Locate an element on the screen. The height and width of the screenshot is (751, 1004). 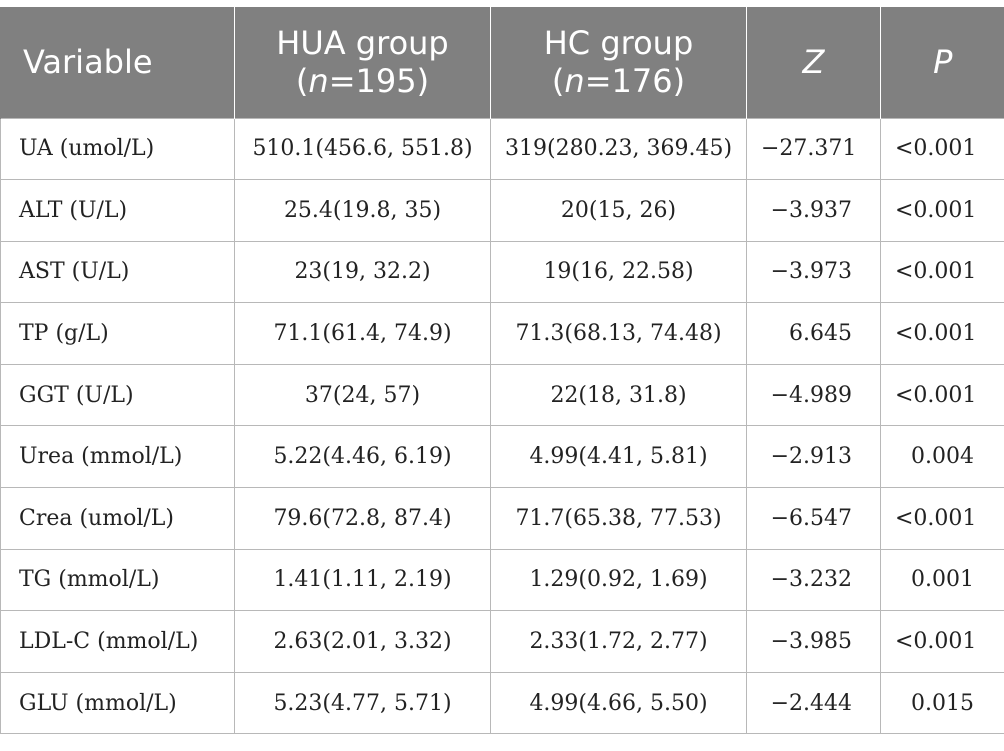
header-p-label: P is located at coordinates (943, 62).